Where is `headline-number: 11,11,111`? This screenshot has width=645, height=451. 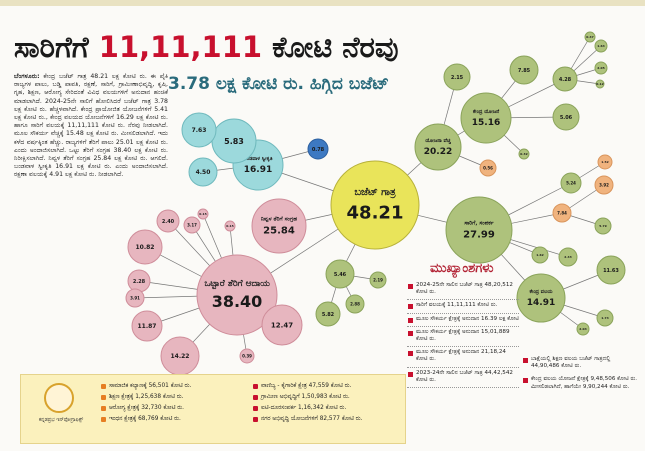 headline-number: 11,11,111 is located at coordinates (180, 47).